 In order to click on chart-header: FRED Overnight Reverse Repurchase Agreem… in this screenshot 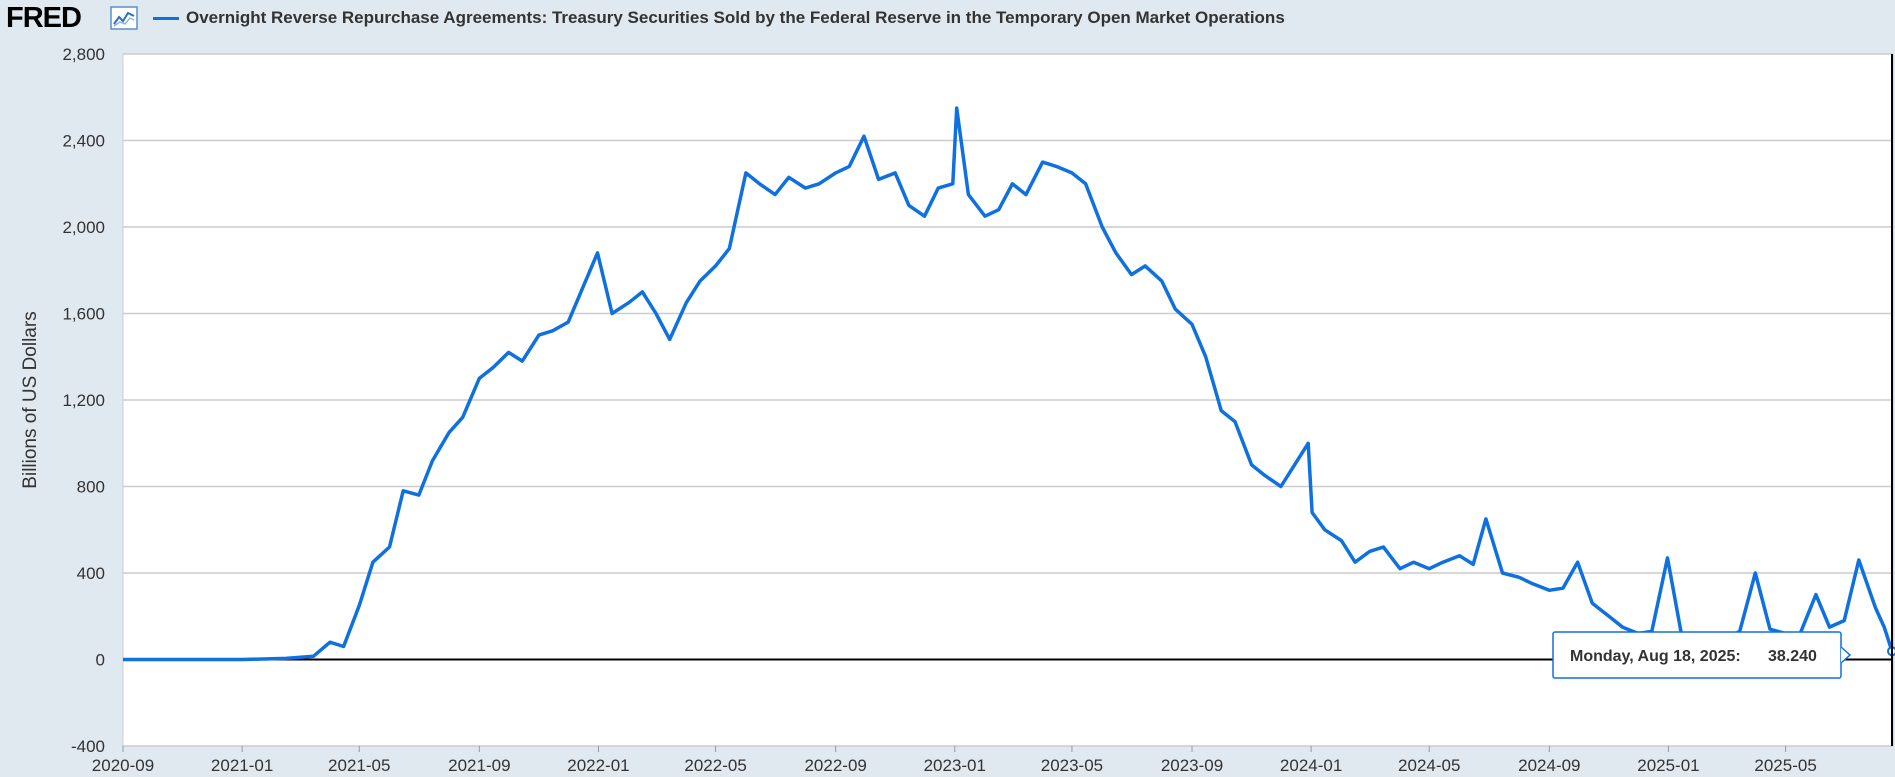, I will do `click(947, 18)`.